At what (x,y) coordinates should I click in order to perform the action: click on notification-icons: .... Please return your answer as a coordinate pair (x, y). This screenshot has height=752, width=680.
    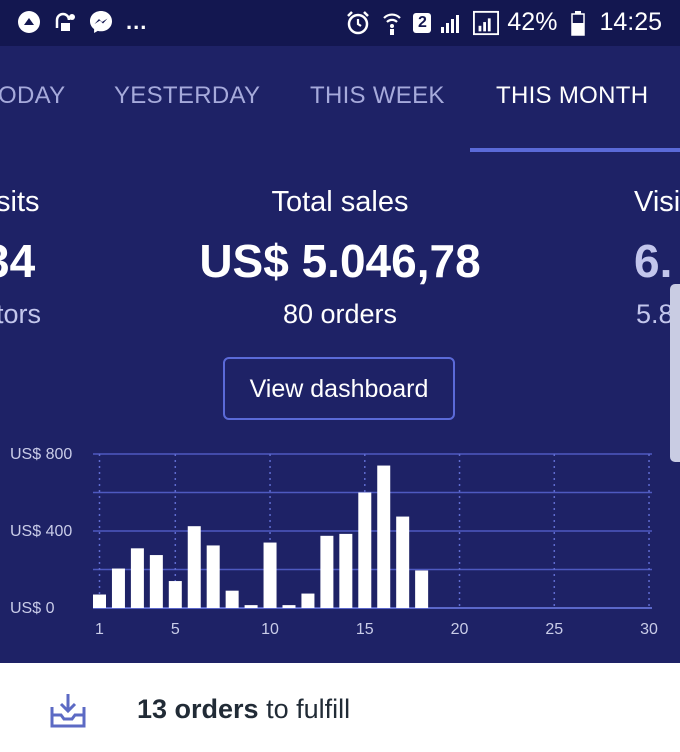
    Looking at the image, I should click on (81, 22).